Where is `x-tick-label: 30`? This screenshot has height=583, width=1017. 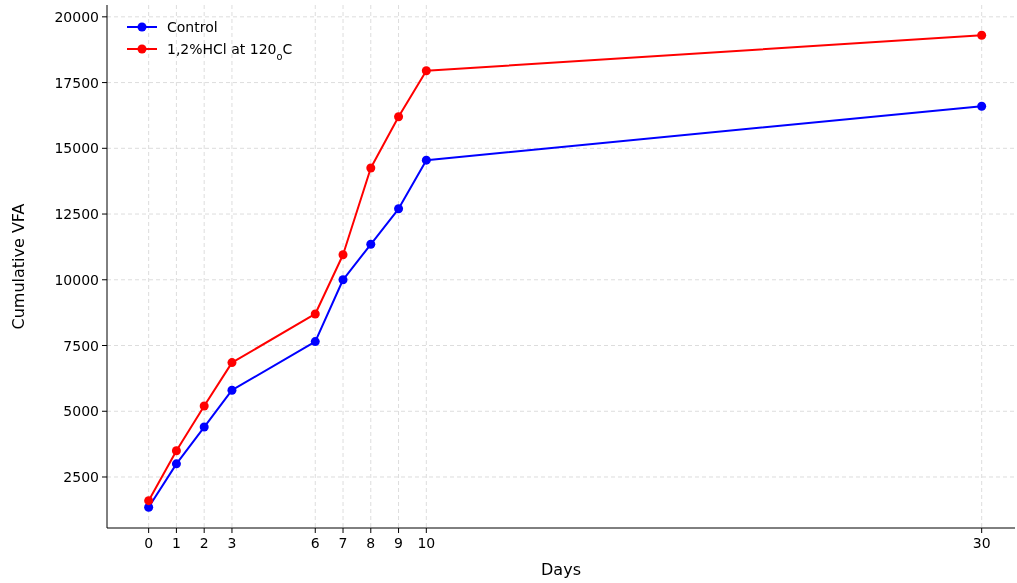
x-tick-label: 30 is located at coordinates (981, 543).